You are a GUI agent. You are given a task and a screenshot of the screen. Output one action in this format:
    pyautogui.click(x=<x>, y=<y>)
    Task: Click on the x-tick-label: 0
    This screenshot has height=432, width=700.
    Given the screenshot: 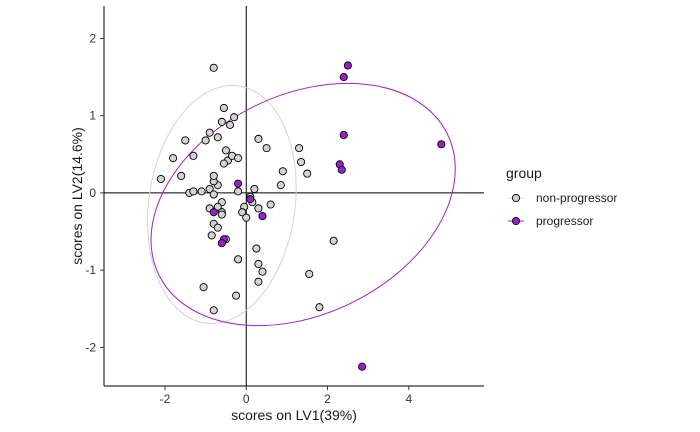 What is the action you would take?
    pyautogui.click(x=246, y=399)
    